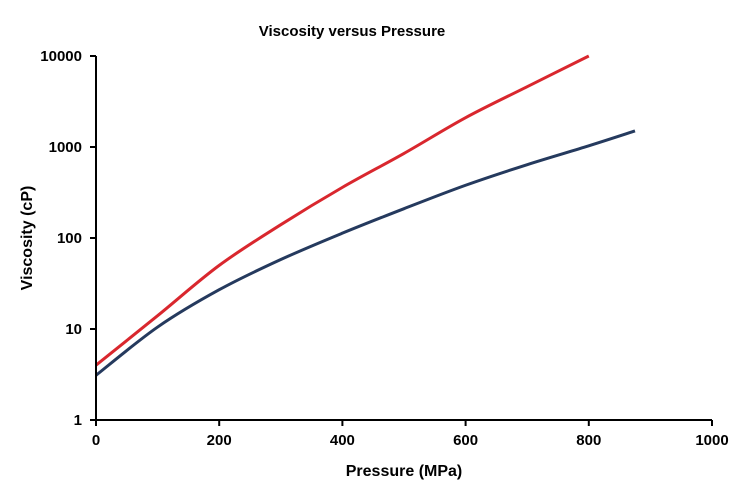 The height and width of the screenshot is (491, 742). I want to click on x-tick-label: 800, so click(588, 440).